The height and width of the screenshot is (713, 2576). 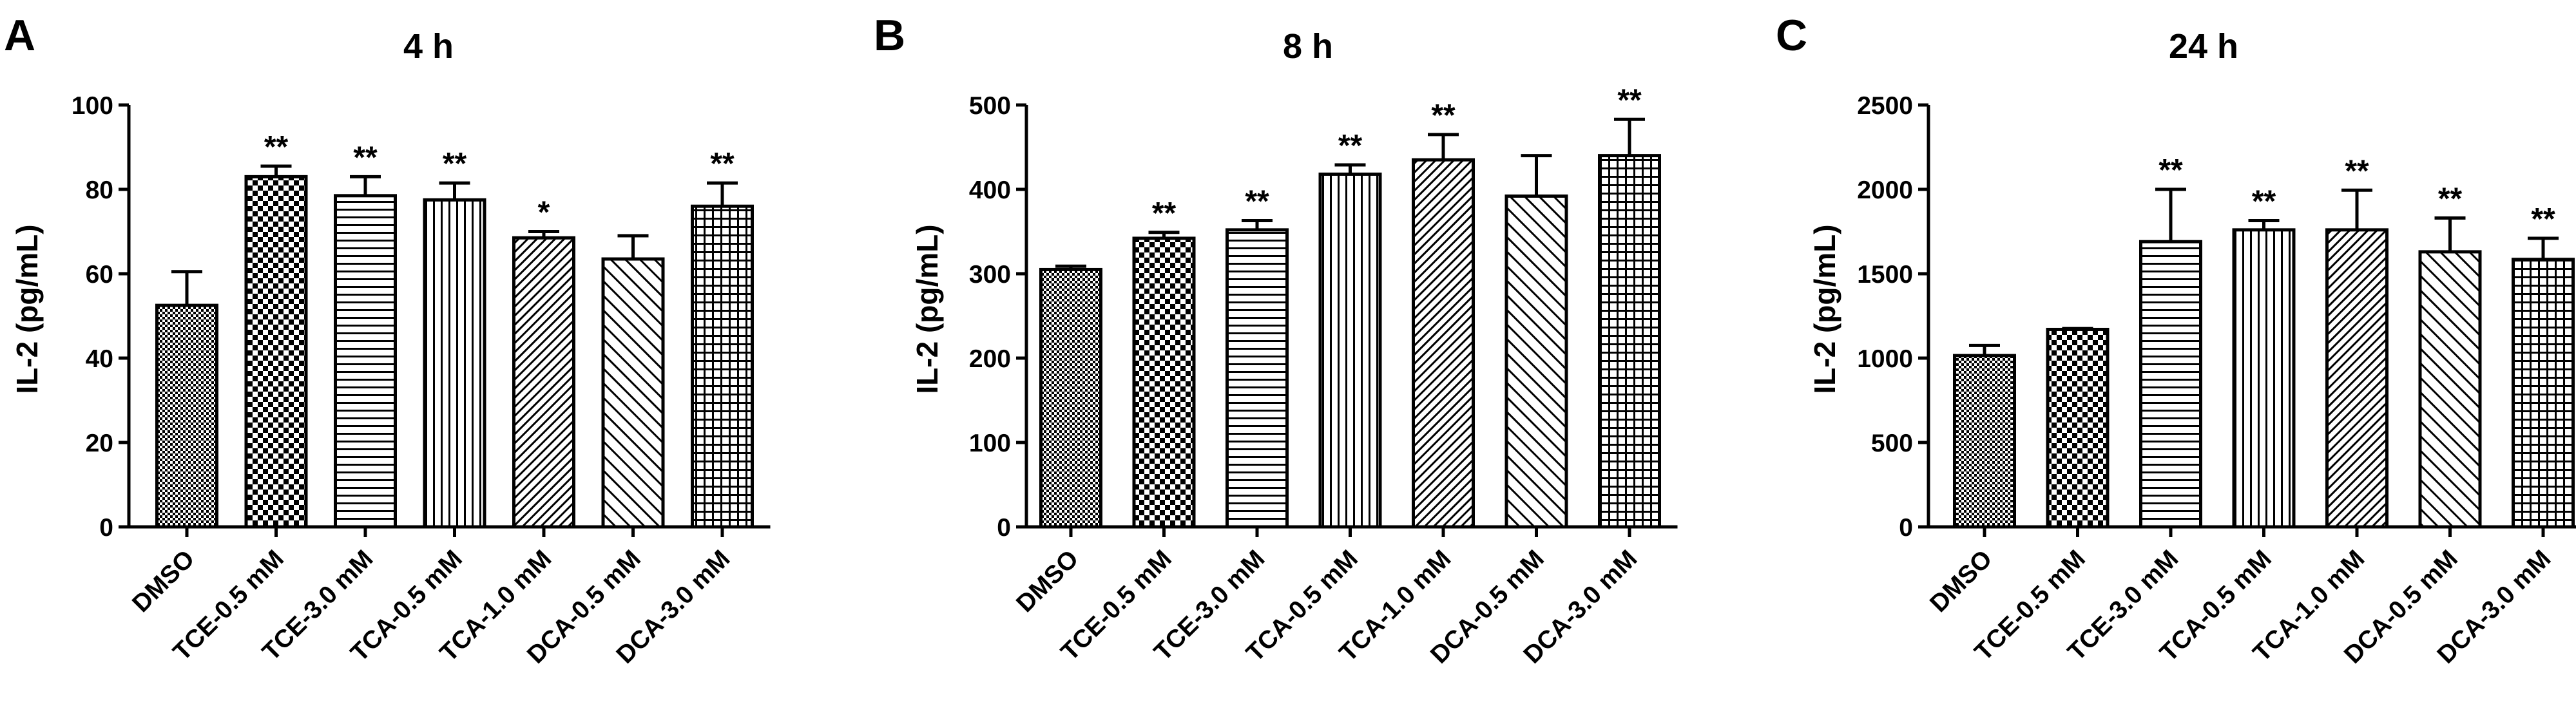 I want to click on y-tick-label: 2500, so click(x=1885, y=106).